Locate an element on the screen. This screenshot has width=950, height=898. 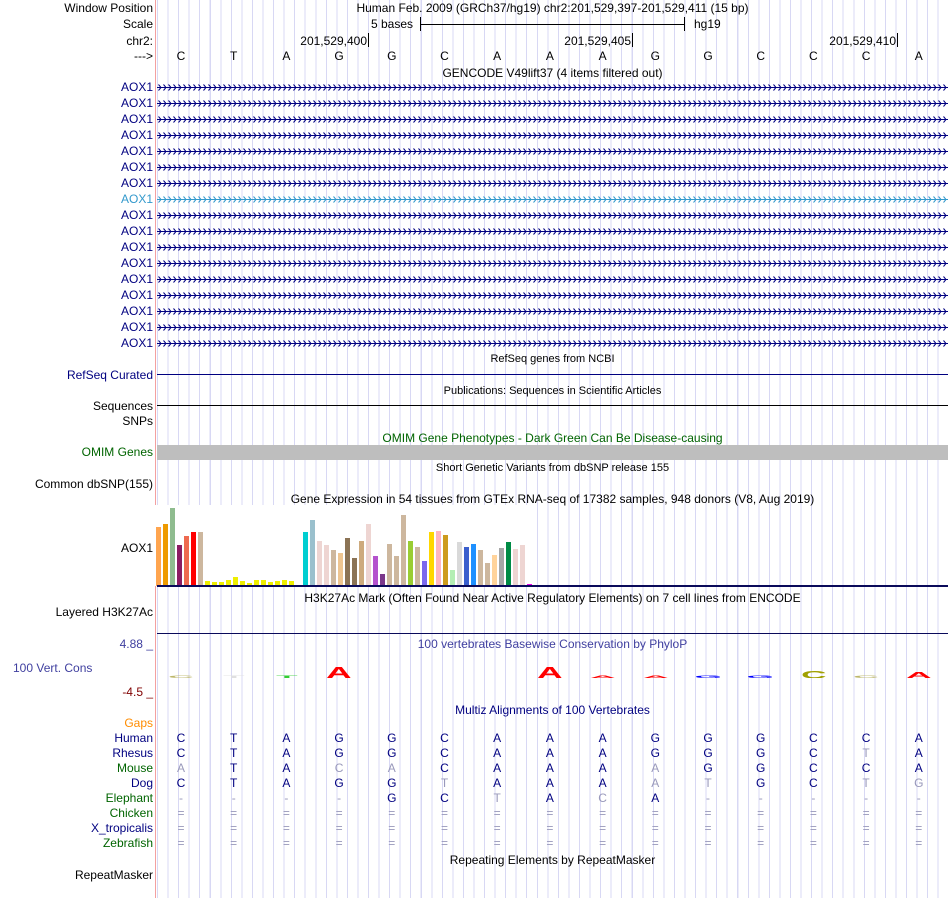
species-label: Dog is located at coordinates (141, 783).